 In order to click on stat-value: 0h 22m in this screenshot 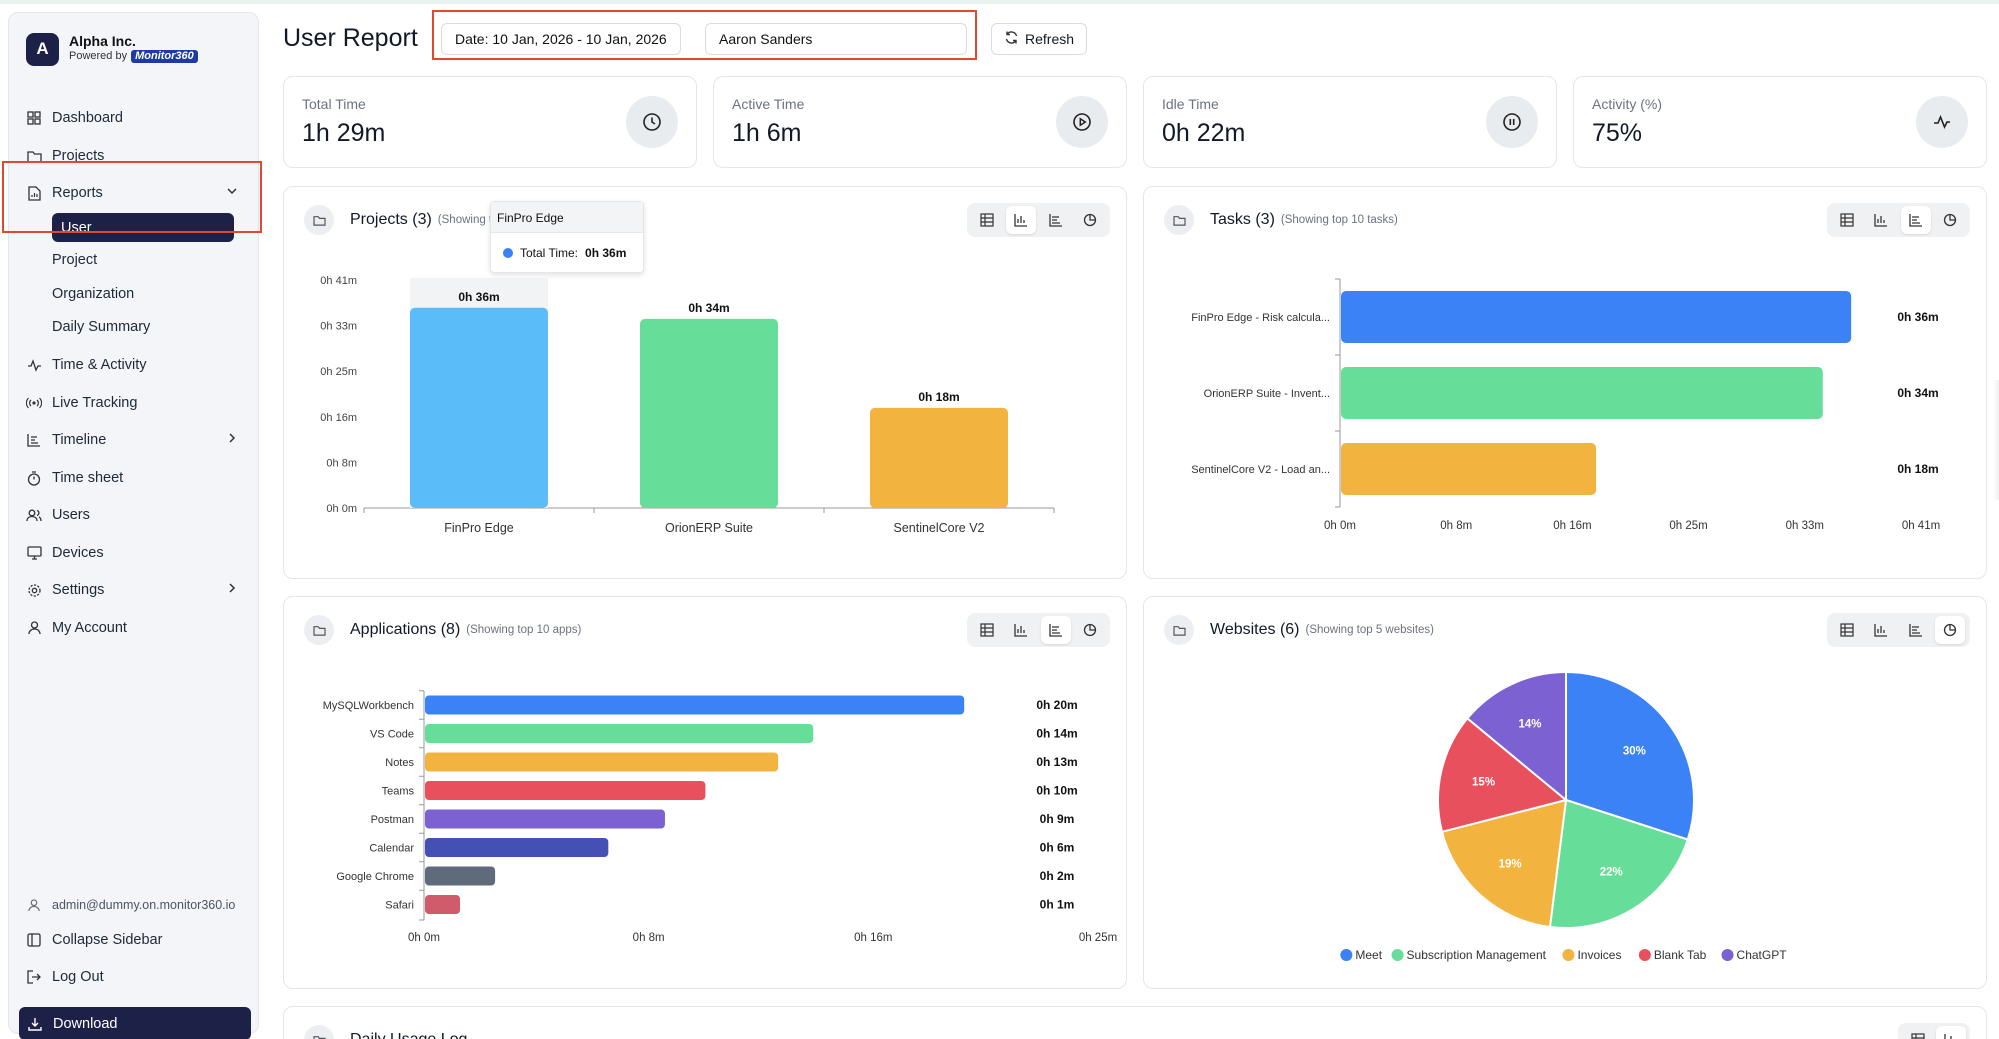, I will do `click(1204, 133)`.